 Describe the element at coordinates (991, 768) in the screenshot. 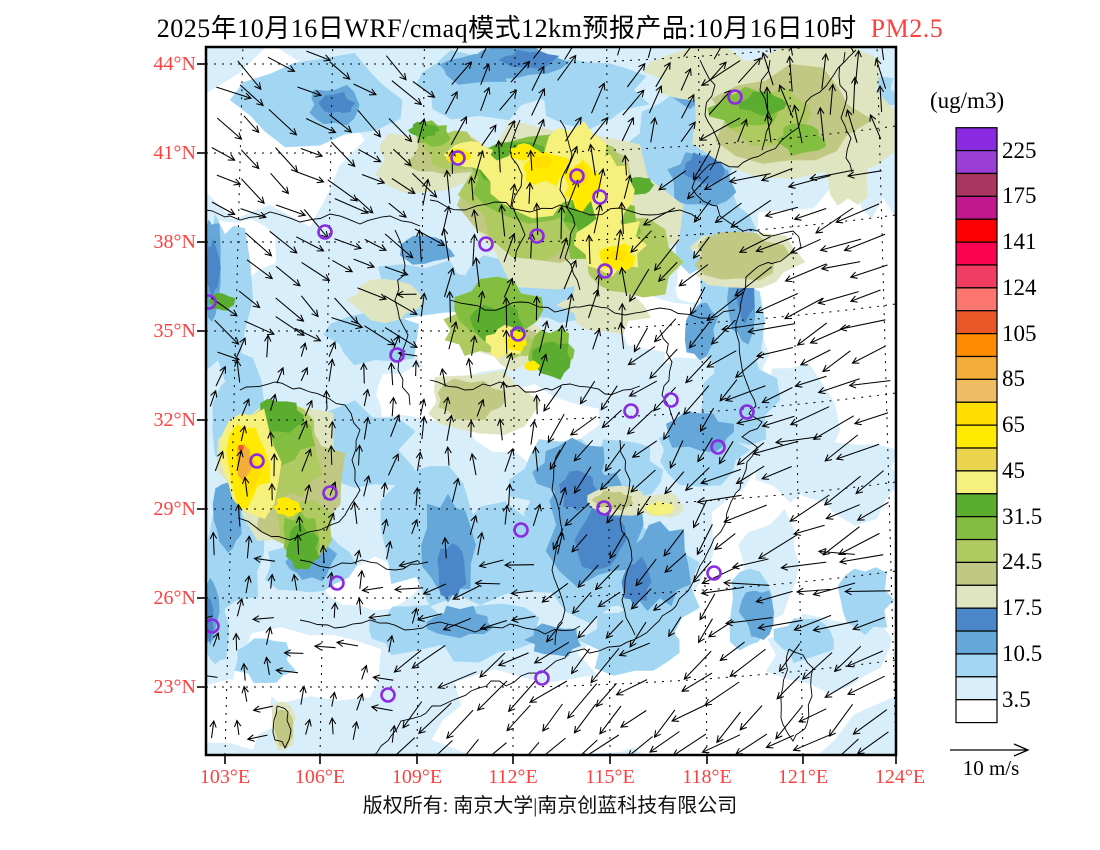

I see `wind-legend-label: 10 m/s` at that location.